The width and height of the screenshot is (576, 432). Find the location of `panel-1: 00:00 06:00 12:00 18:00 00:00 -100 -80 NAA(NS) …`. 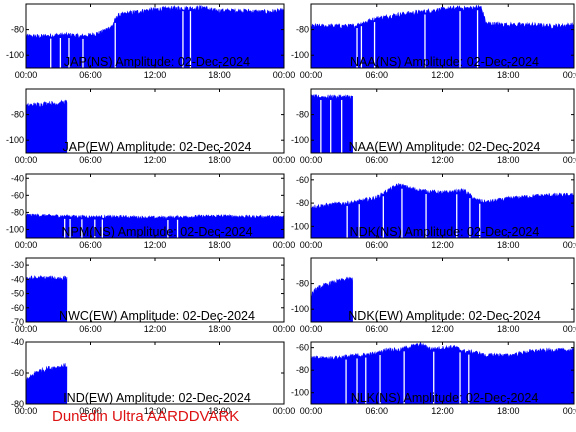

panel-1: 00:00 06:00 12:00 18:00 00:00 -100 -80 NAA(NS) … is located at coordinates (433, 41).